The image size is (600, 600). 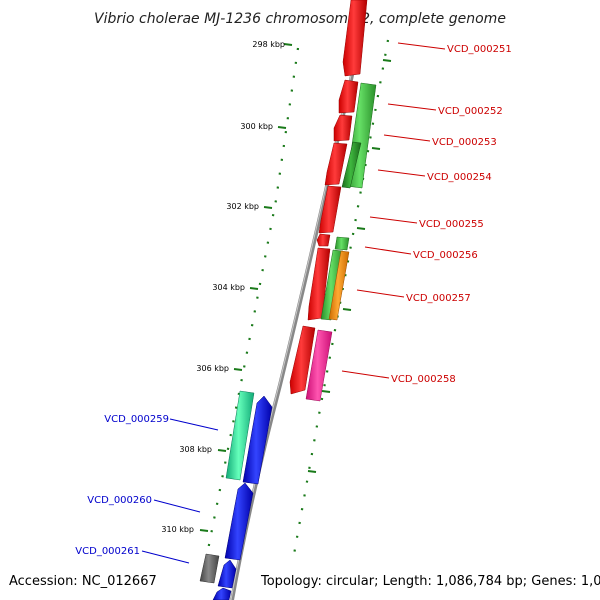 What do you see at coordinates (459, 177) in the screenshot?
I see `gene-label-vcd-000254: VCD_000254` at bounding box center [459, 177].